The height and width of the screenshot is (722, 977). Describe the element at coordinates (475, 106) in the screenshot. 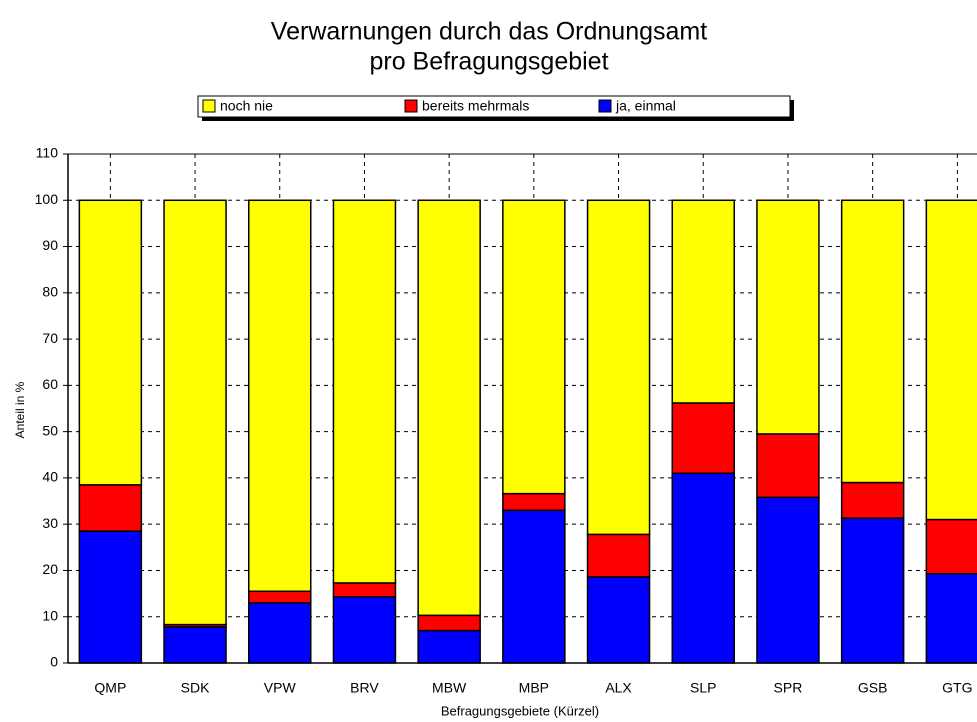

I see `legend-label: bereits mehrmals` at that location.